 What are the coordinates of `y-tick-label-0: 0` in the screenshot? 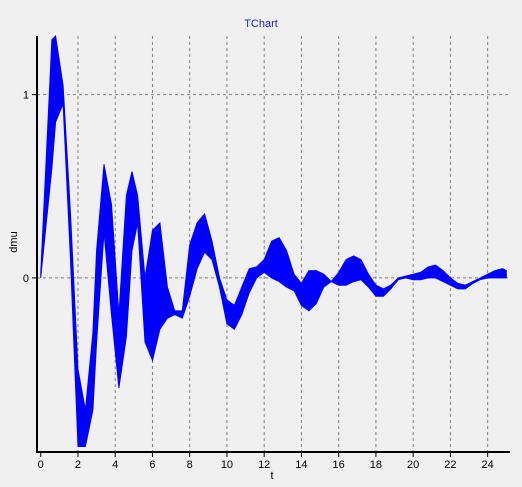 It's located at (26, 279).